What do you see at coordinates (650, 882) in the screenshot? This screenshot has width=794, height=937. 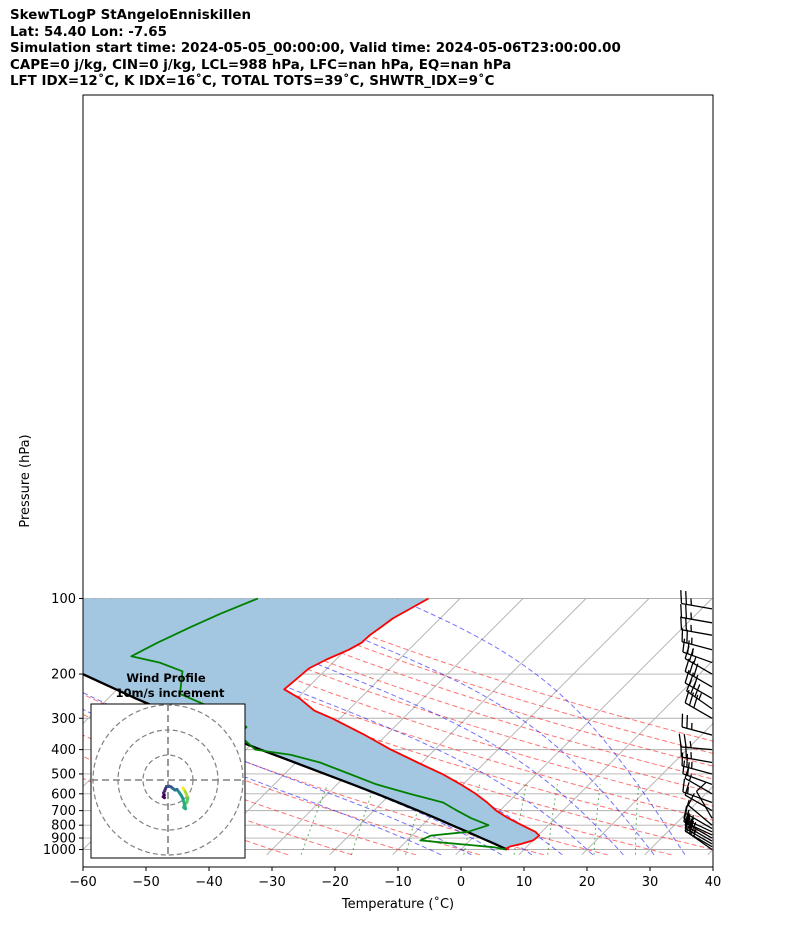 I see `x-tick-label: 30` at bounding box center [650, 882].